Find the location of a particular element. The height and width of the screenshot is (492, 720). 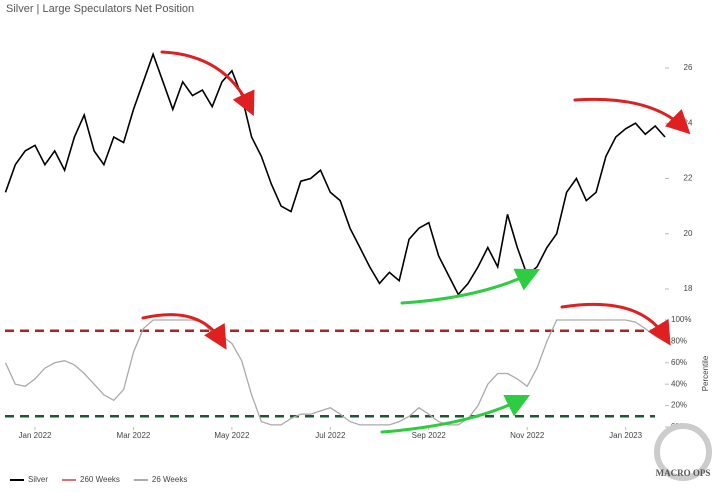

y-tick-label: 80% is located at coordinates (679, 341).